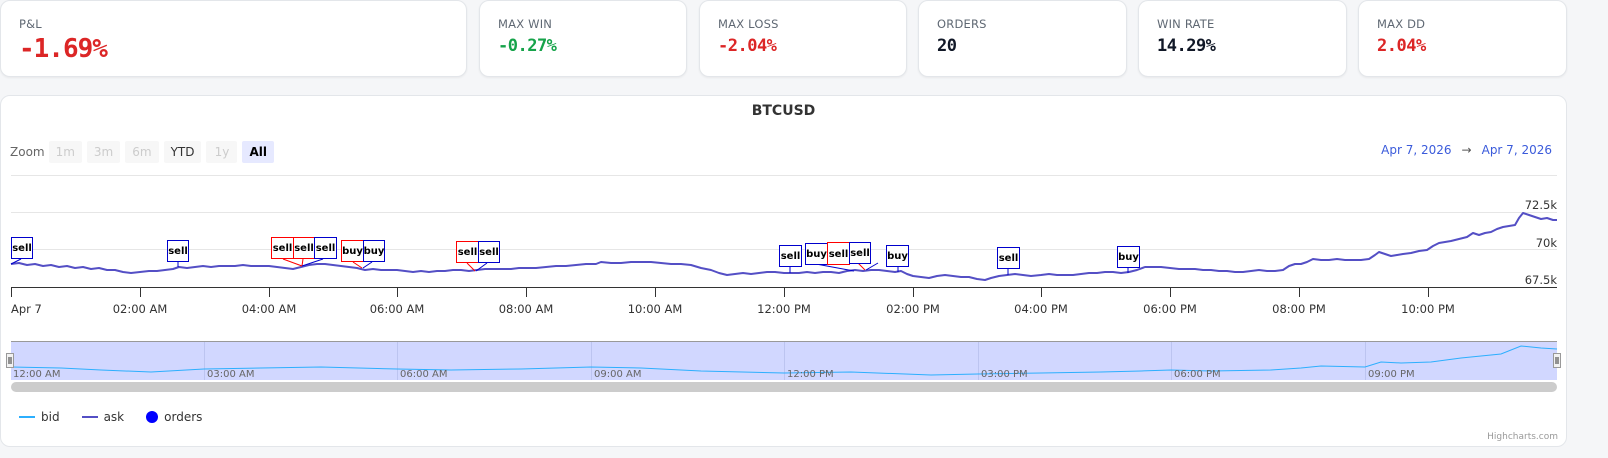 Image resolution: width=1608 pixels, height=458 pixels. I want to click on y-axis-labels: 72.5k 70k 67.5k, so click(1541, 242).